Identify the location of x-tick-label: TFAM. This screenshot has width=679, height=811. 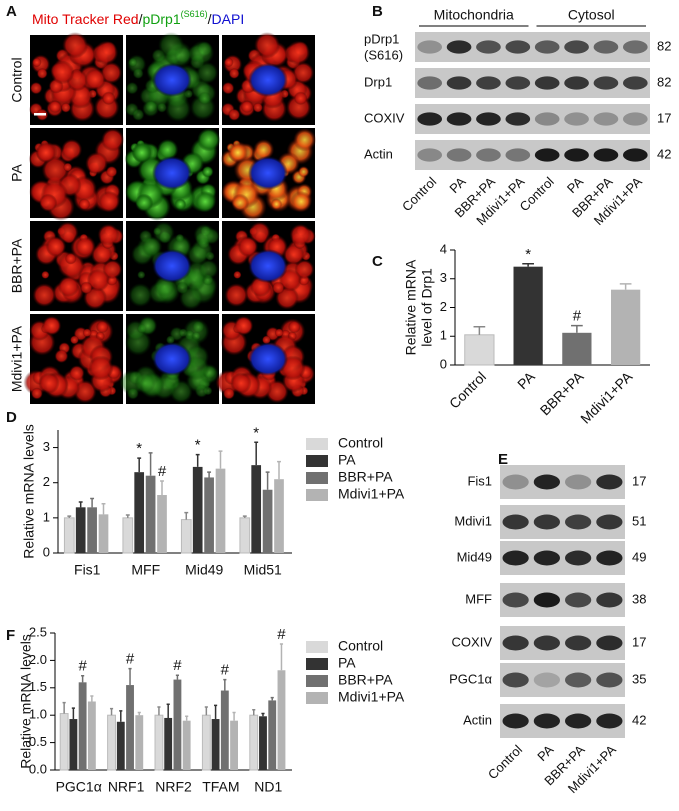
(220, 787).